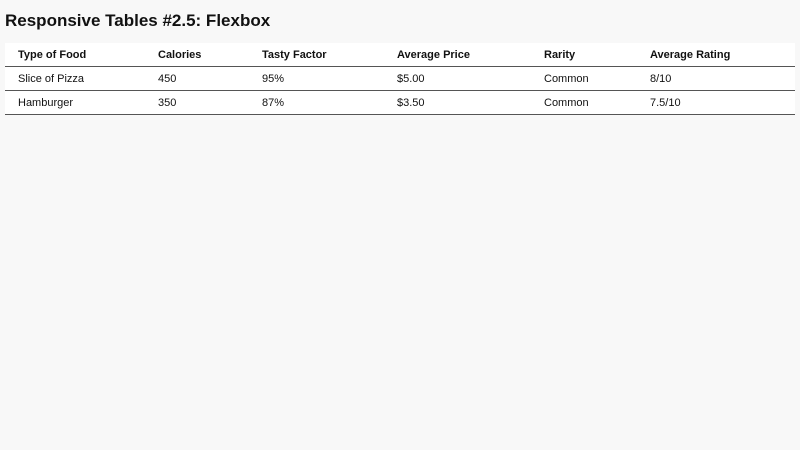 The image size is (800, 450). Describe the element at coordinates (294, 54) in the screenshot. I see `header-tasty-factor: Tasty Factor` at that location.